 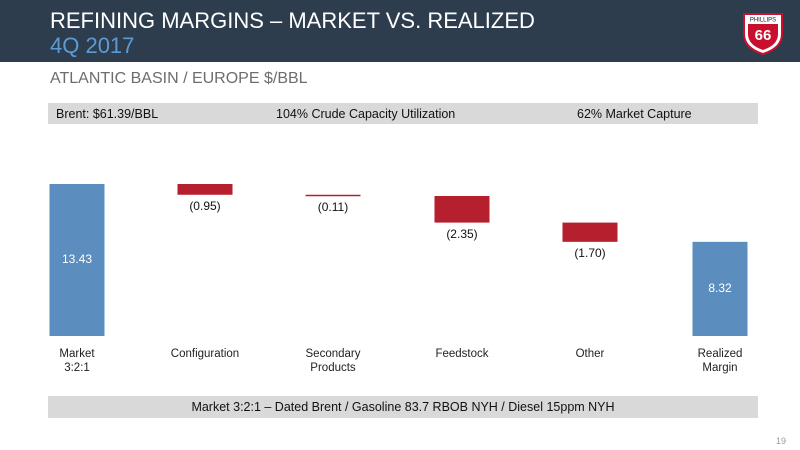 What do you see at coordinates (92, 45) in the screenshot?
I see `subtitle: 4Q 2017` at bounding box center [92, 45].